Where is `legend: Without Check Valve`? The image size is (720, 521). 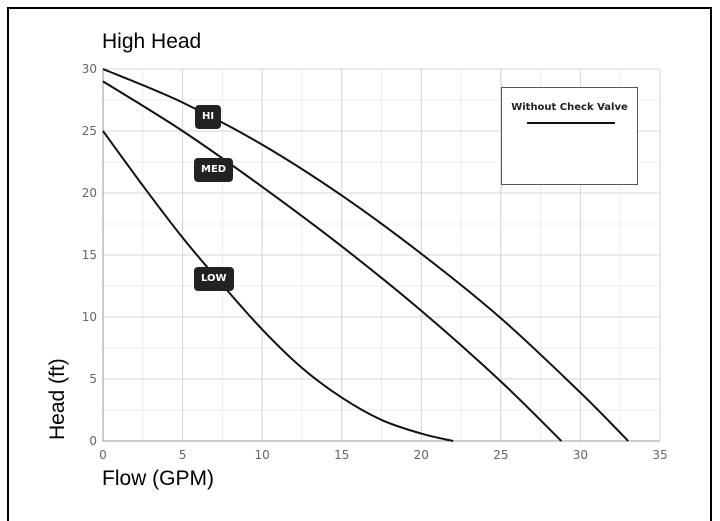
legend: Without Check Valve is located at coordinates (569, 136).